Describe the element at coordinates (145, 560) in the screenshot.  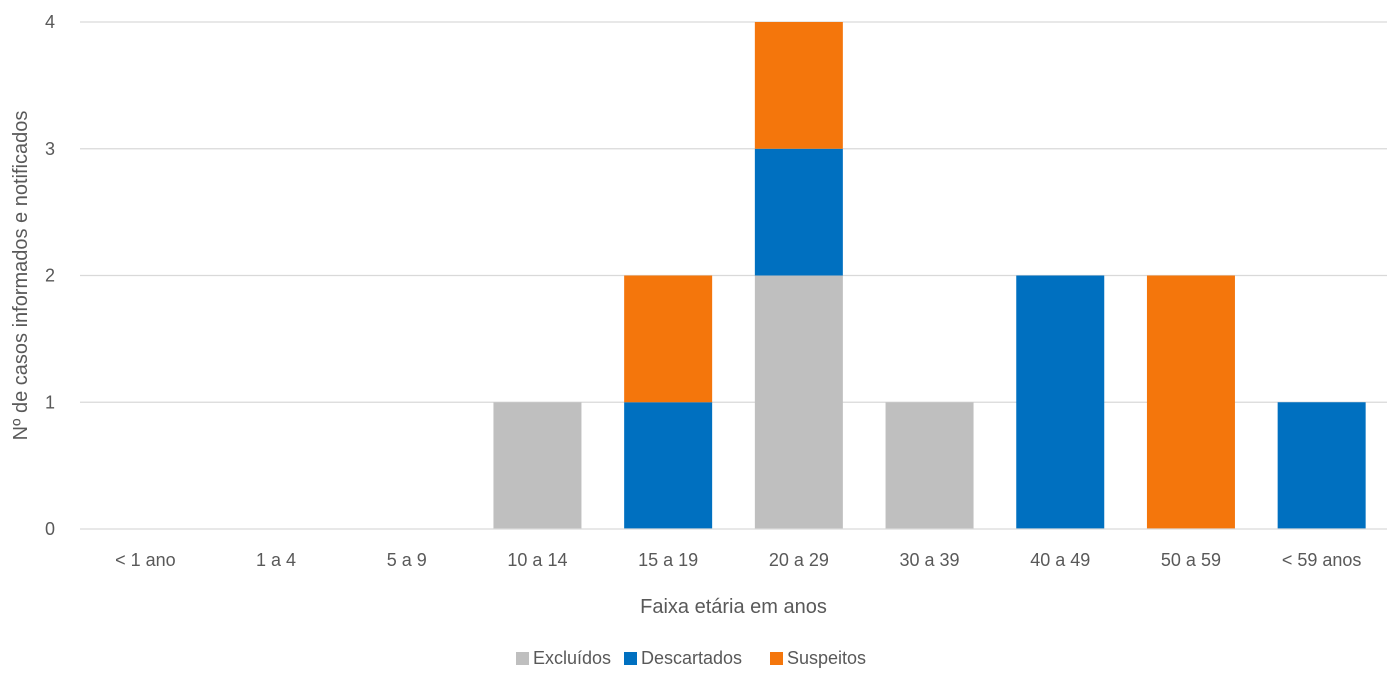
I see `x-tick-label: < 1 ano` at that location.